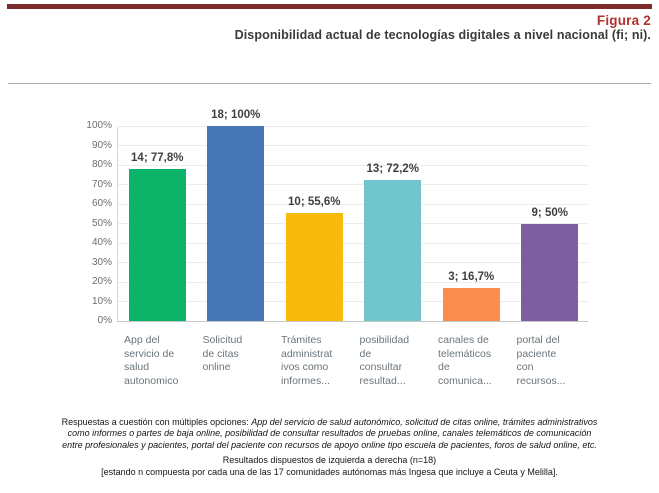  Describe the element at coordinates (101, 145) in the screenshot. I see `y-axis-tick-label: 90%` at that location.